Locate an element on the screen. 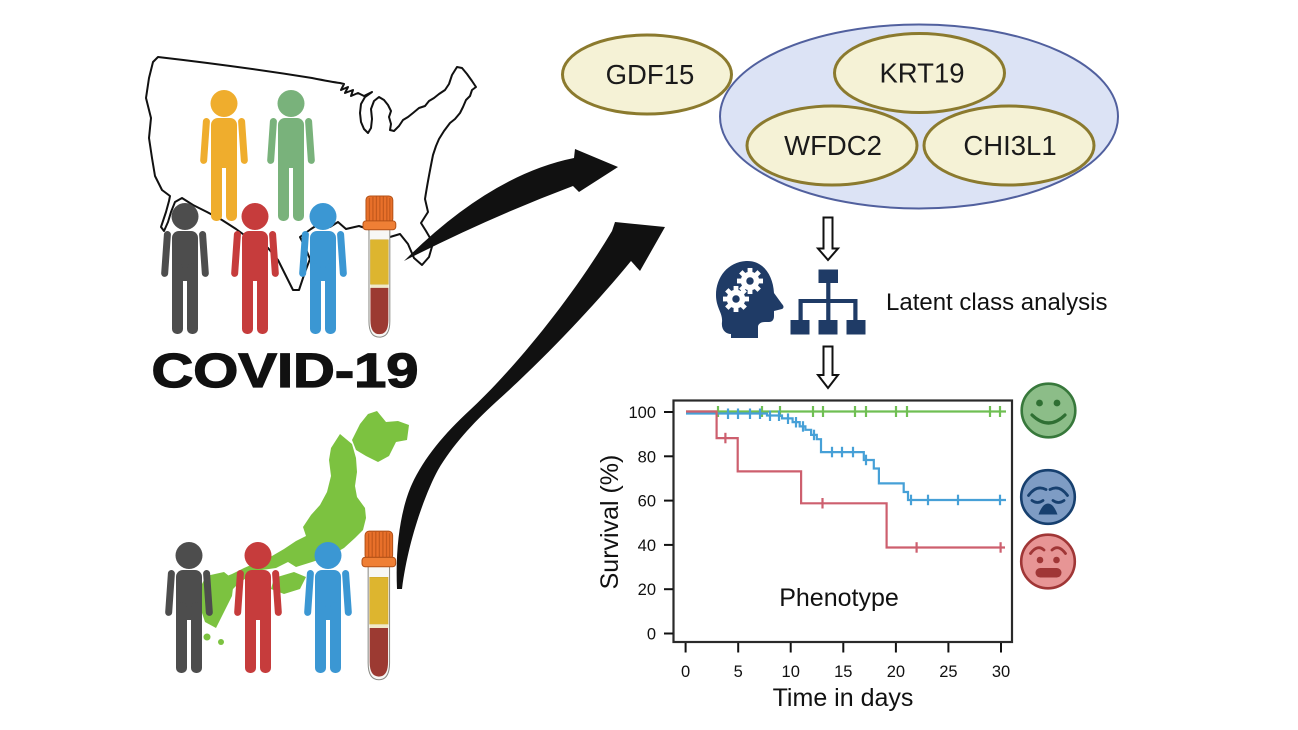  svg-text: Latent class analysis is located at coordinates (996, 302).